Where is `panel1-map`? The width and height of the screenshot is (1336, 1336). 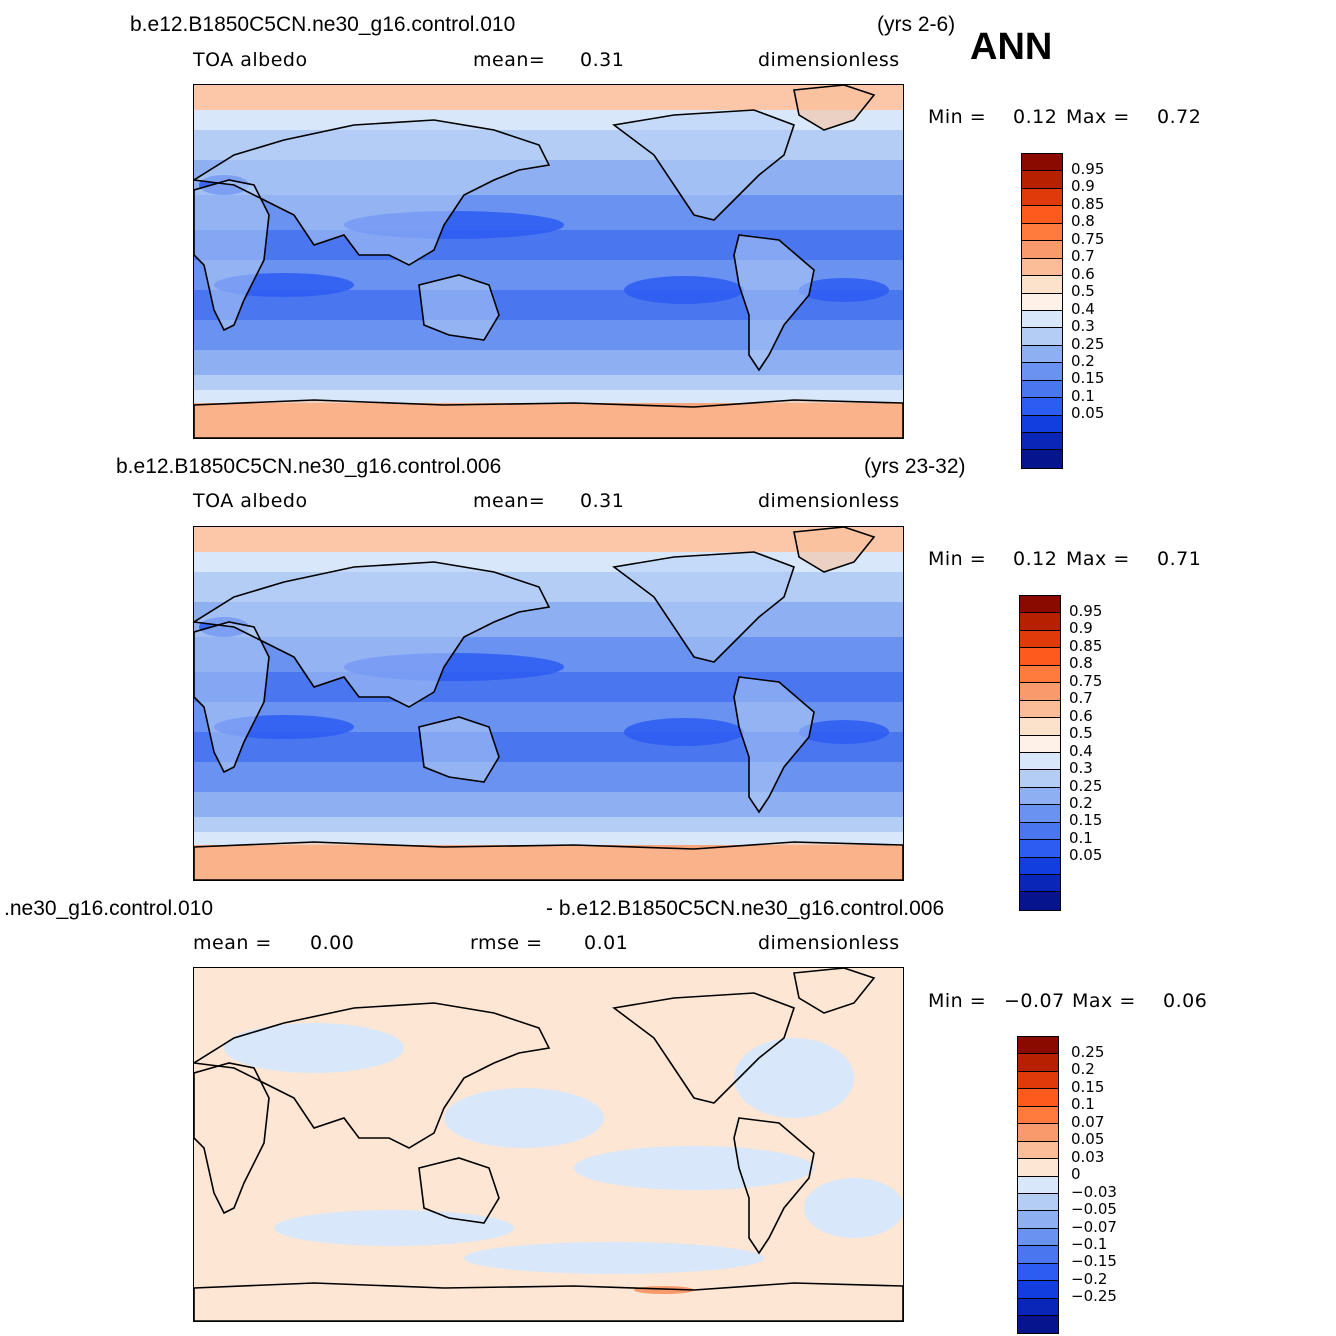 panel1-map is located at coordinates (548, 261).